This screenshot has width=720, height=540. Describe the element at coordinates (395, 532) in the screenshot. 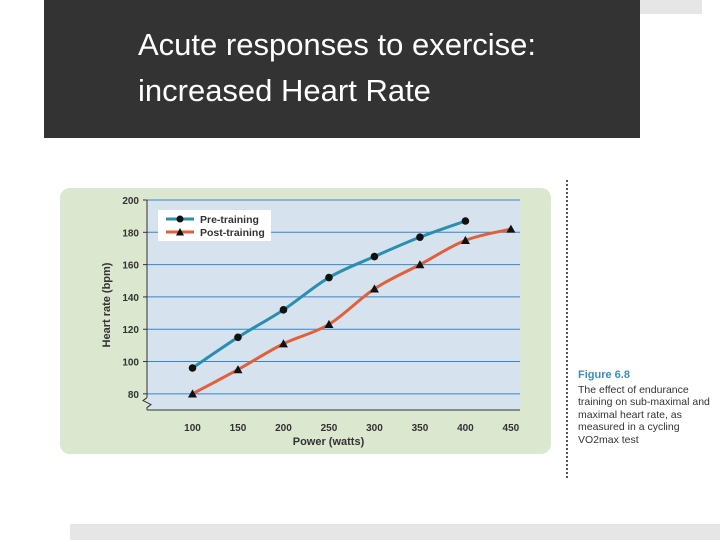

I see `bottom-accent-bar` at that location.